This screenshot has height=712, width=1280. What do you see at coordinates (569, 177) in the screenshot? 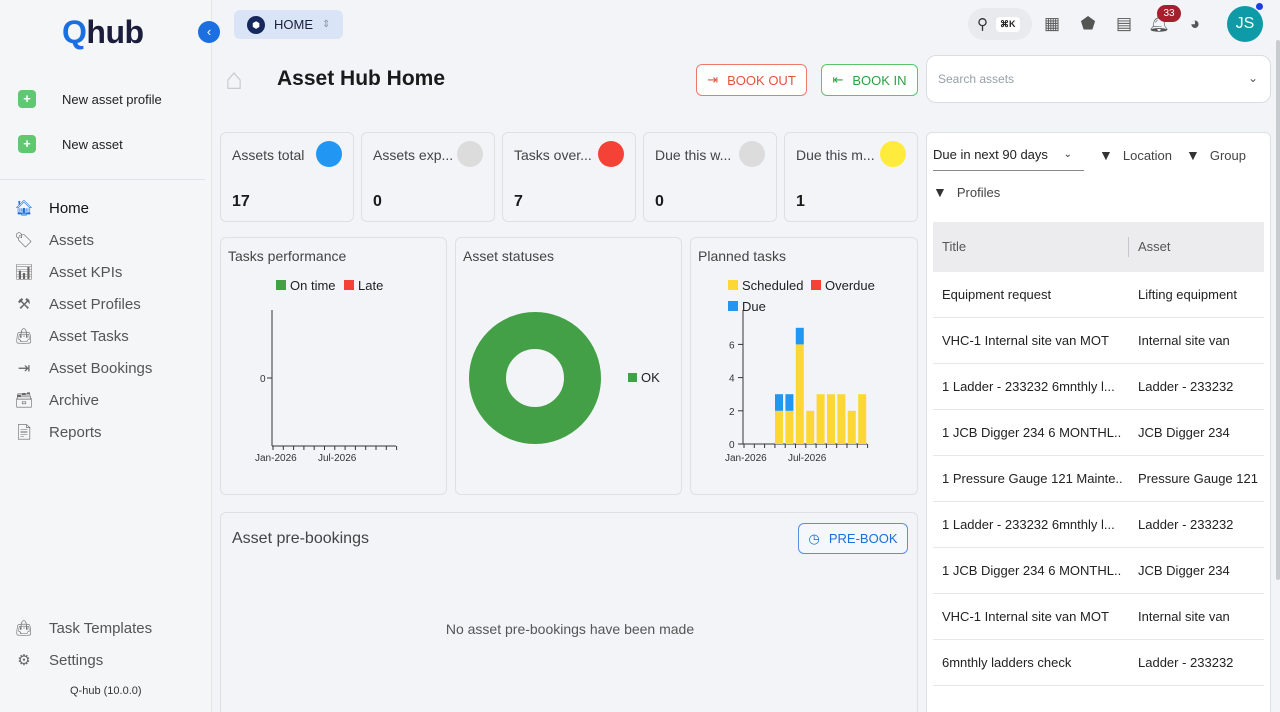
I see `stat-card-tasks-overdue: Tasks over... 7` at bounding box center [569, 177].